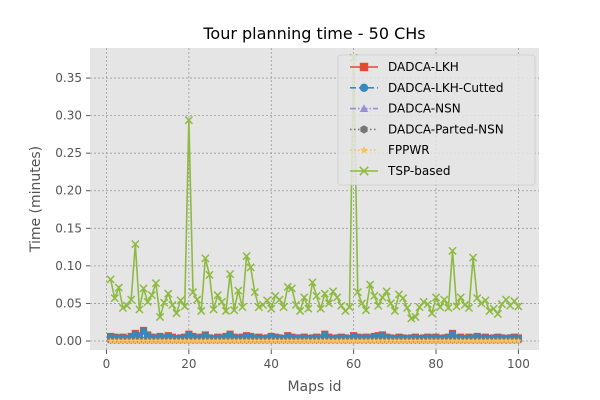 Image resolution: width=600 pixels, height=400 pixels. I want to click on x-axis-ticks: 0 20 40 60 80 100, so click(316, 360).